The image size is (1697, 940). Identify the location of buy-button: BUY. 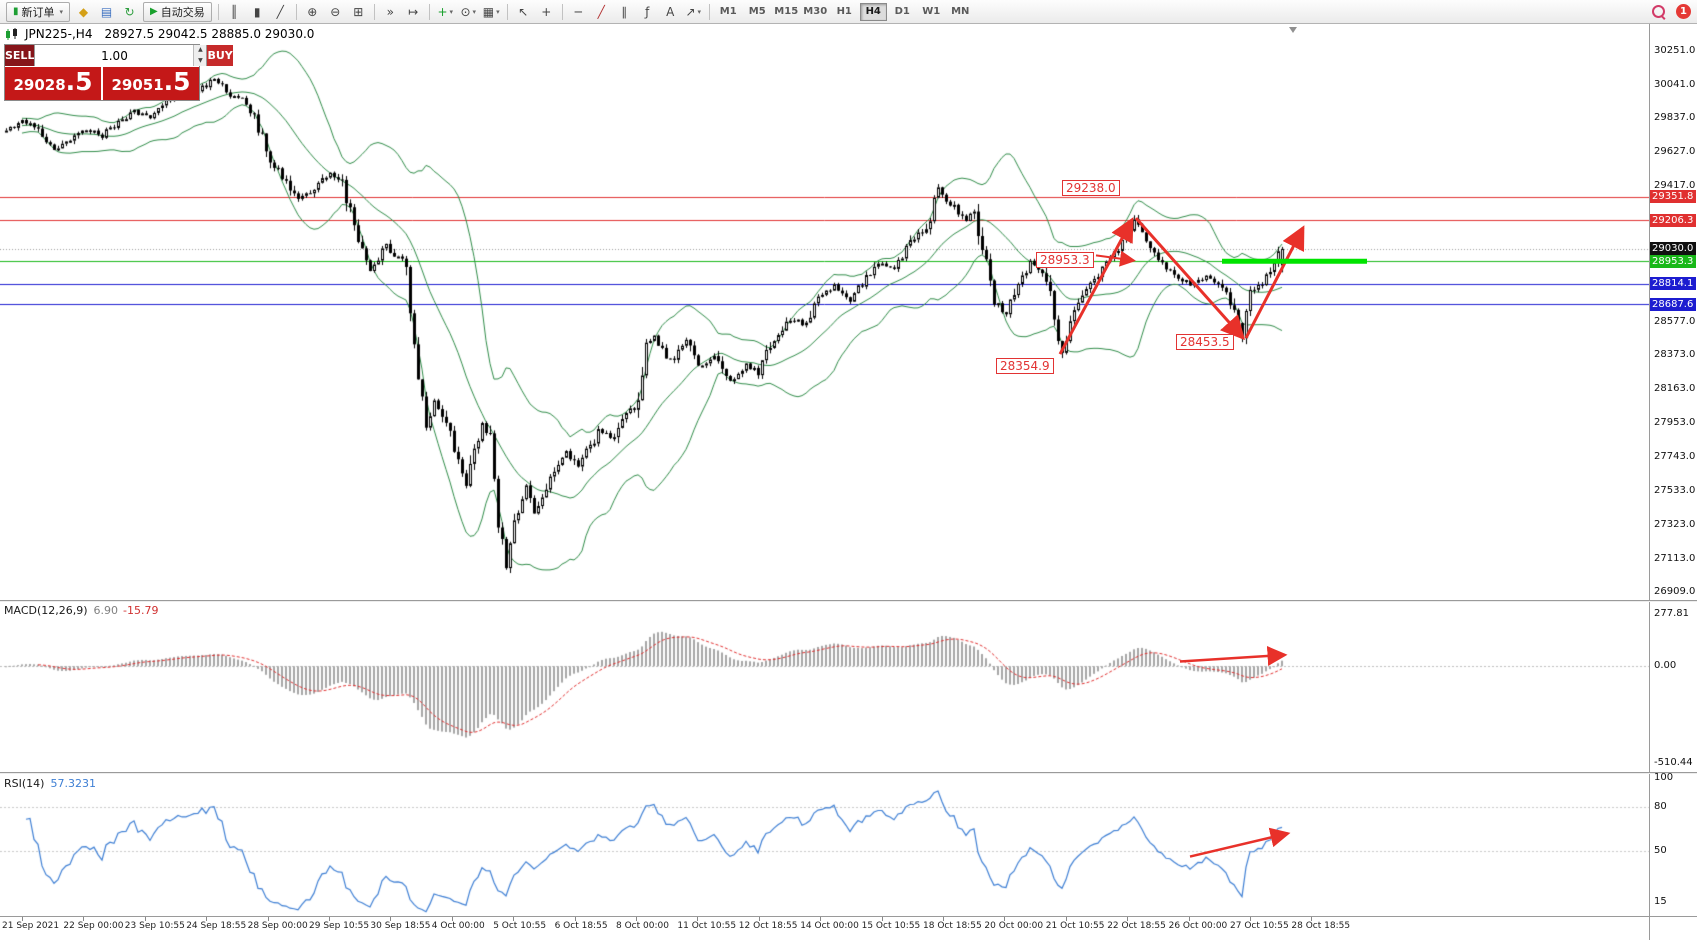
(220, 55).